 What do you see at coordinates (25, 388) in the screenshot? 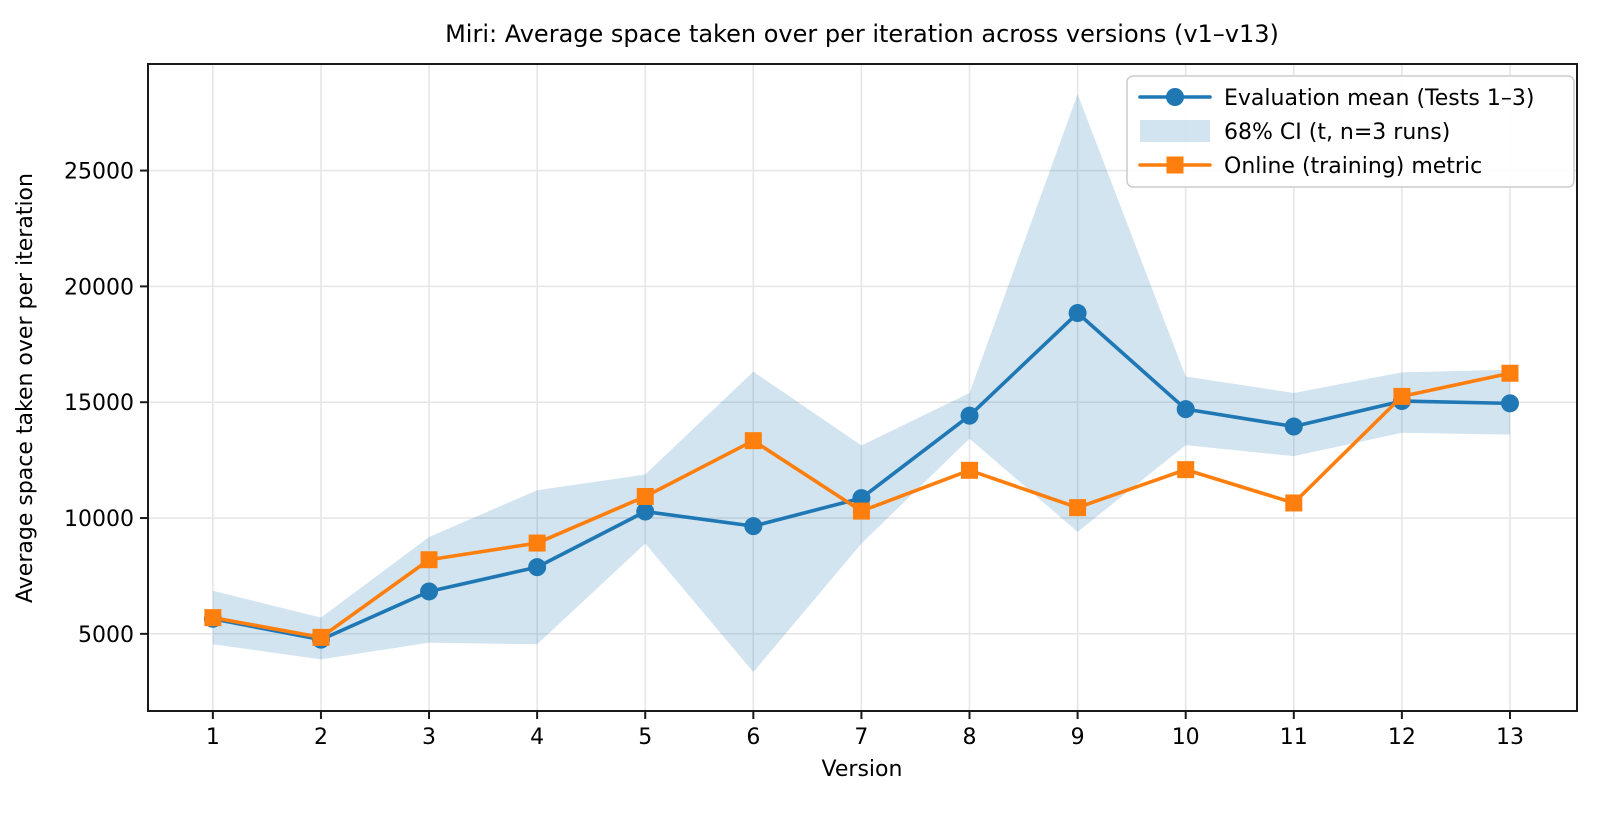
I see `y-axis-label: Average space taken over per iteration` at bounding box center [25, 388].